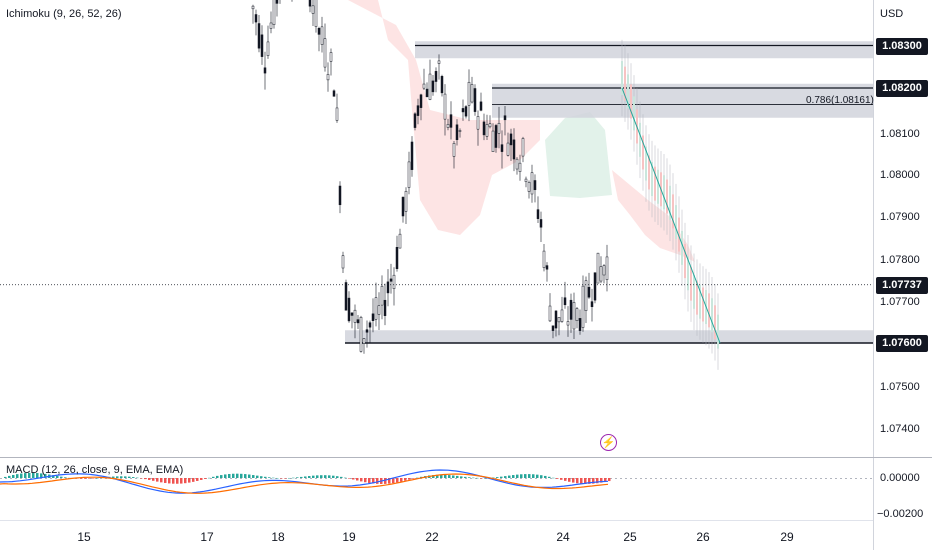  Describe the element at coordinates (840, 100) in the screenshot. I see `fib-level-label: 0.786(1.08161)` at that location.